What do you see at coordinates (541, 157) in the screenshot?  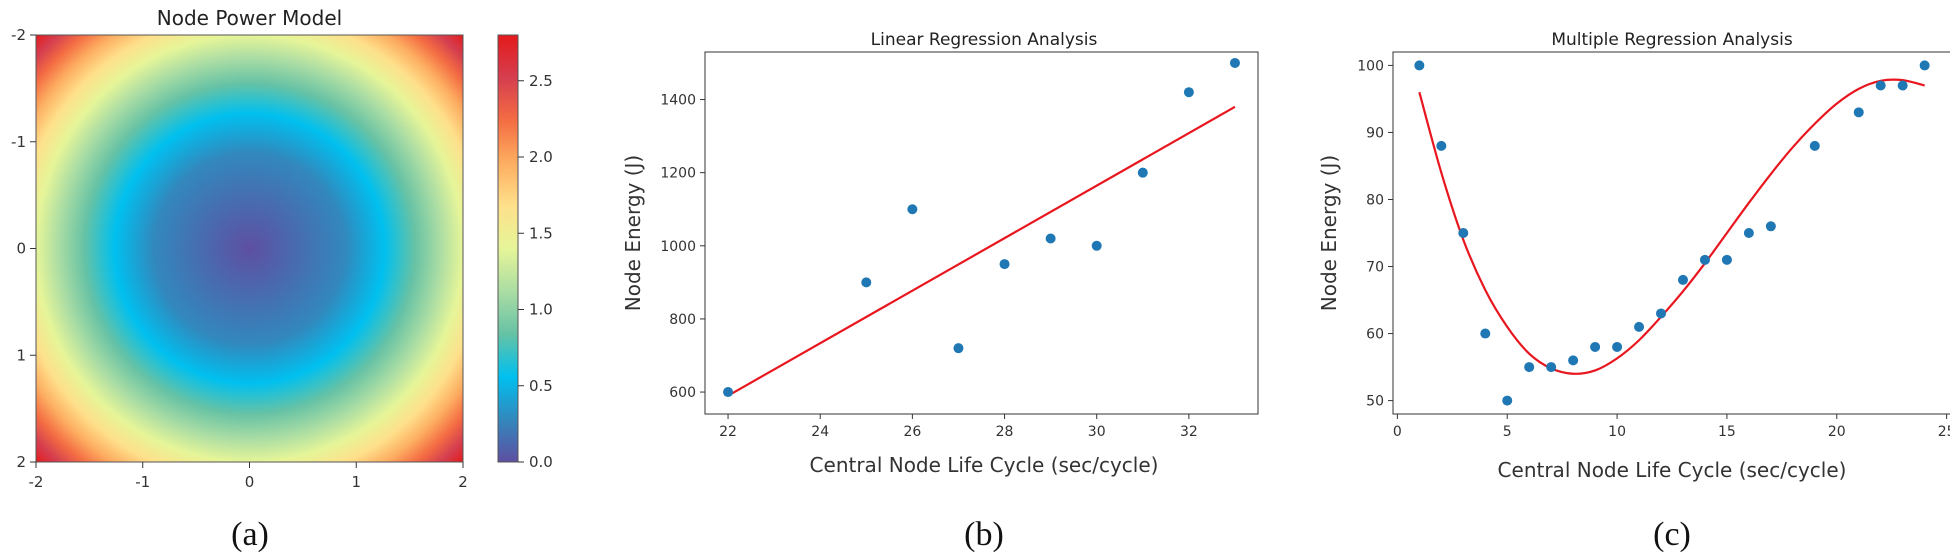 I see `colorbar-tick-label: 2.0` at bounding box center [541, 157].